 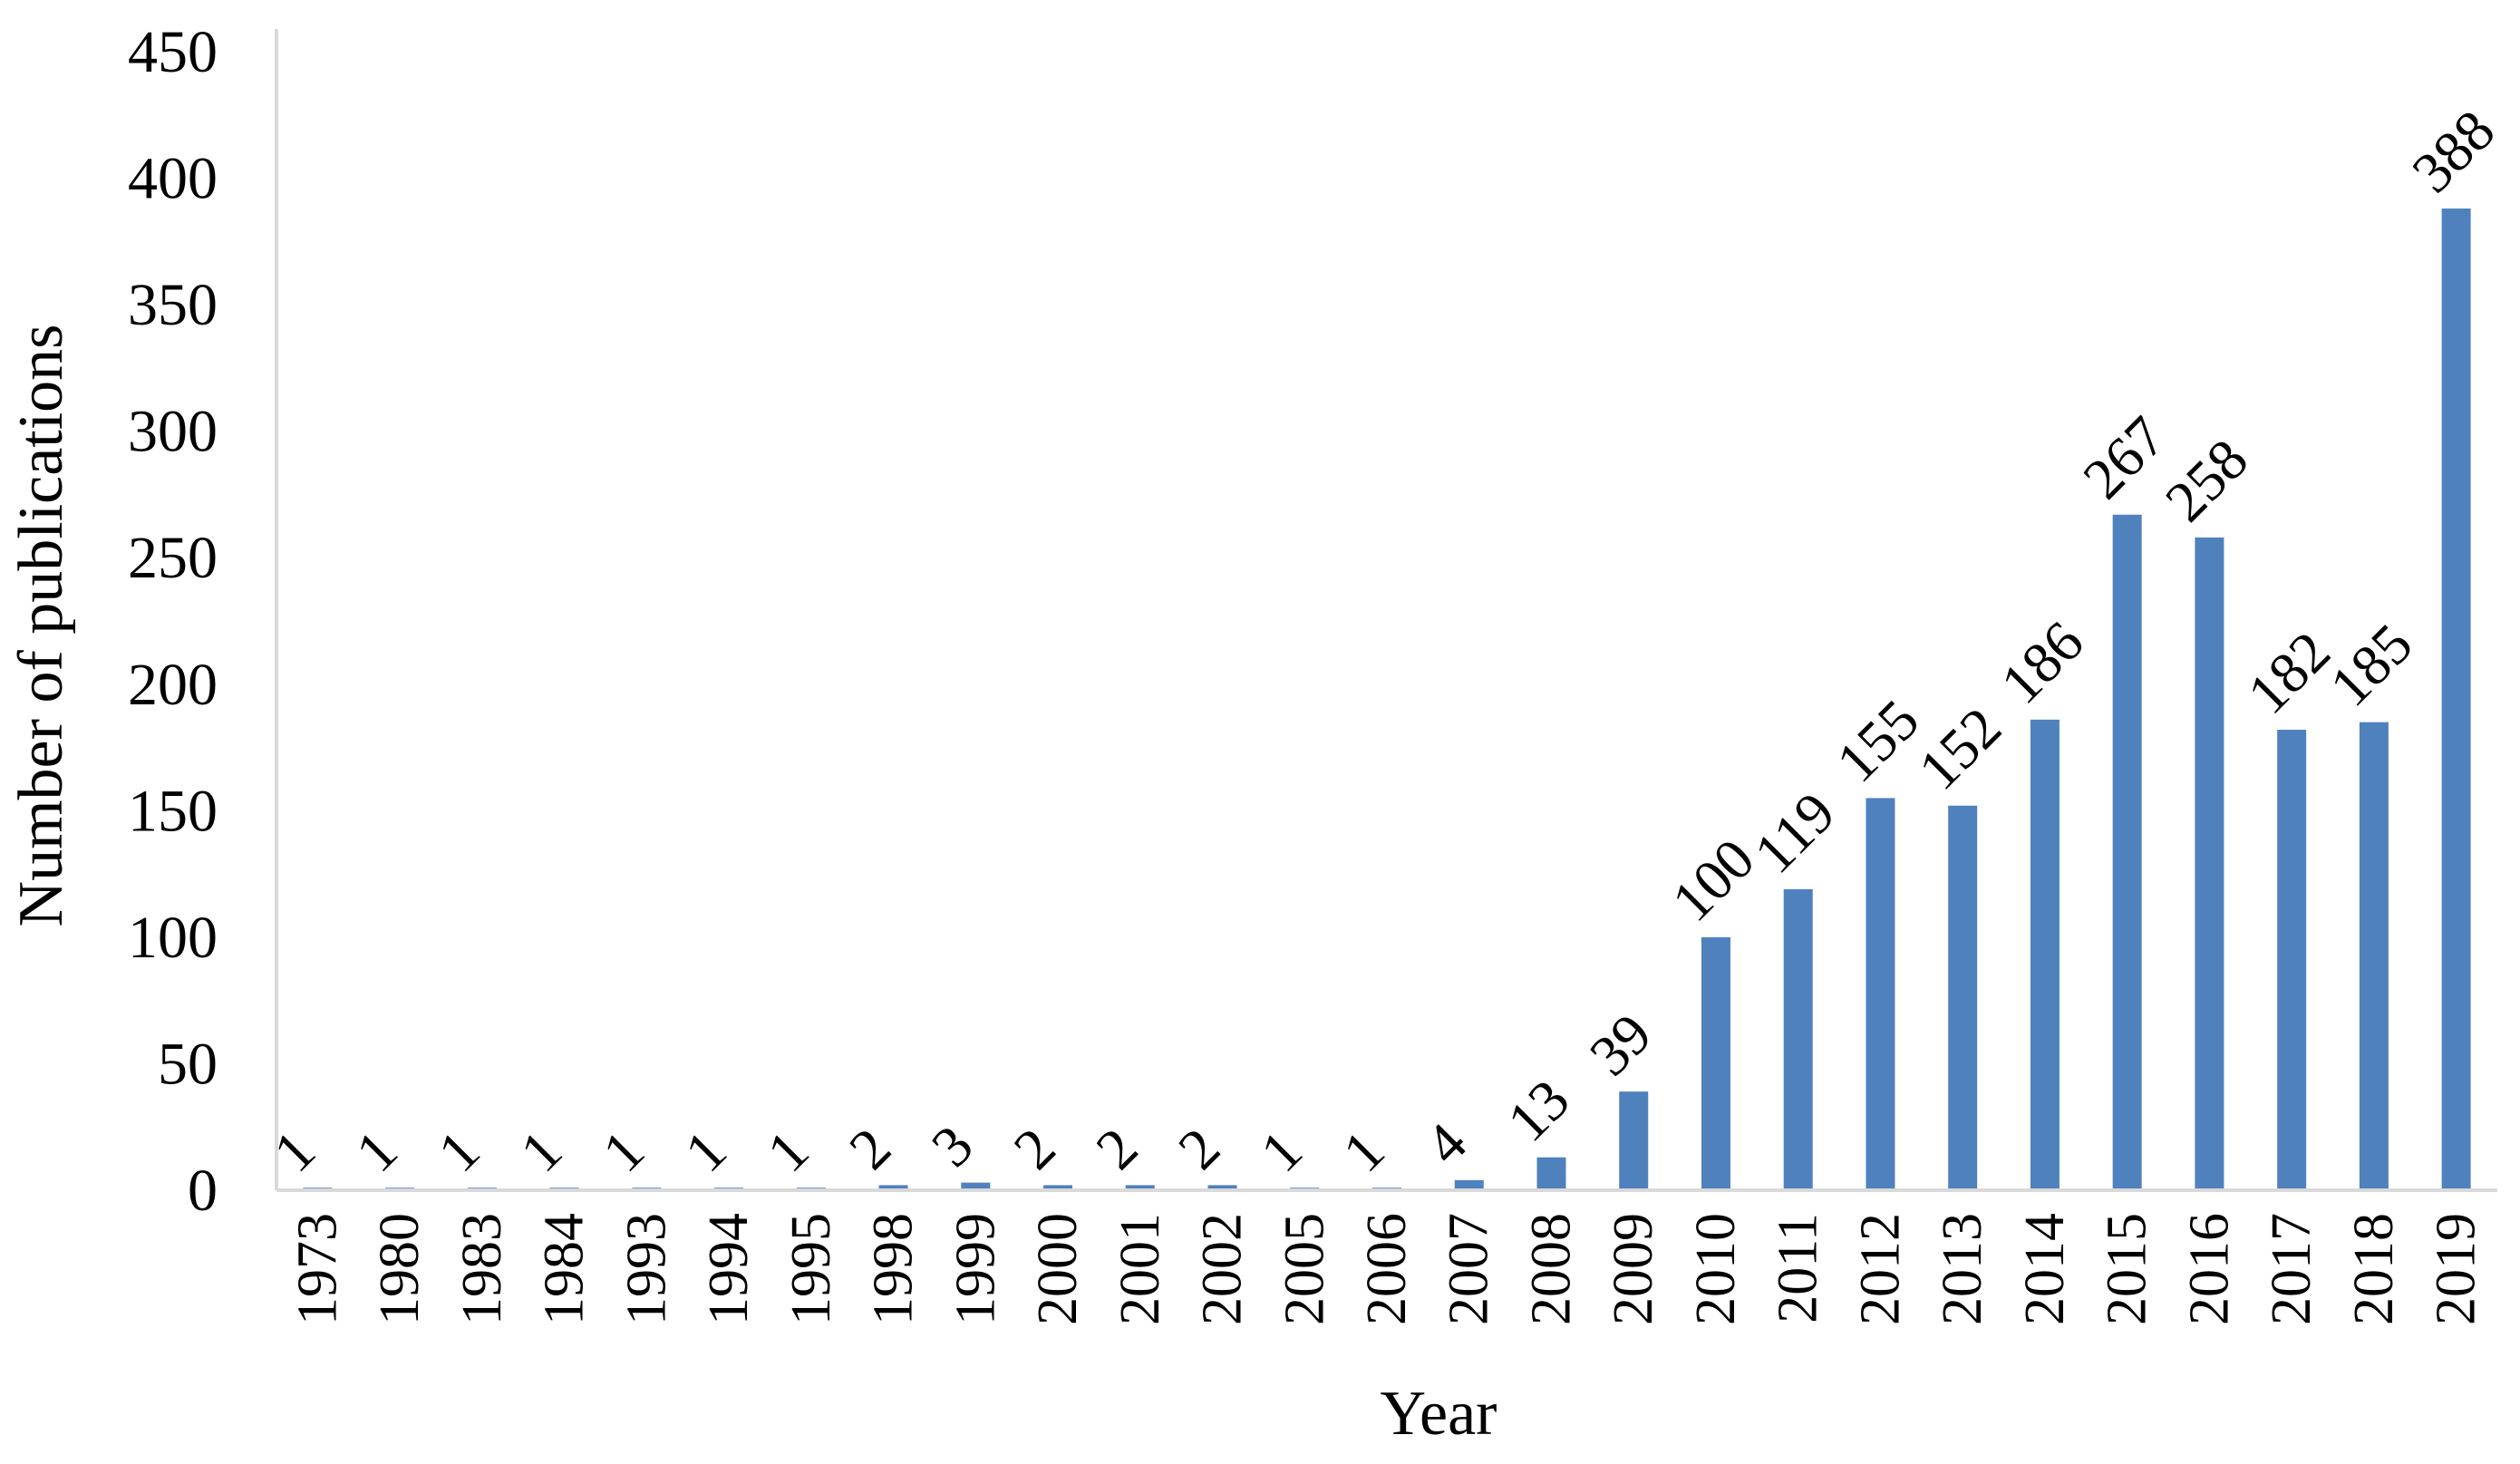 I want to click on x-tick-label: 2008, so click(x=1551, y=1269).